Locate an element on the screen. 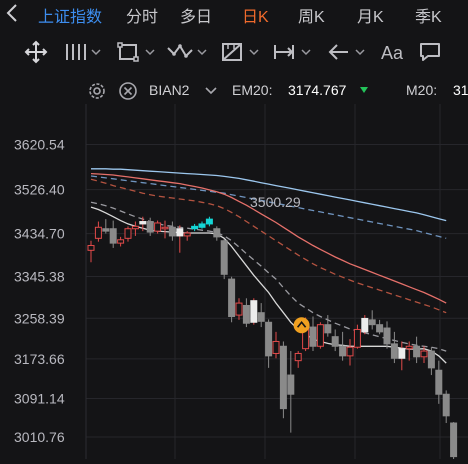 The image size is (468, 464). index-name-tab: 上证指数 is located at coordinates (70, 17).